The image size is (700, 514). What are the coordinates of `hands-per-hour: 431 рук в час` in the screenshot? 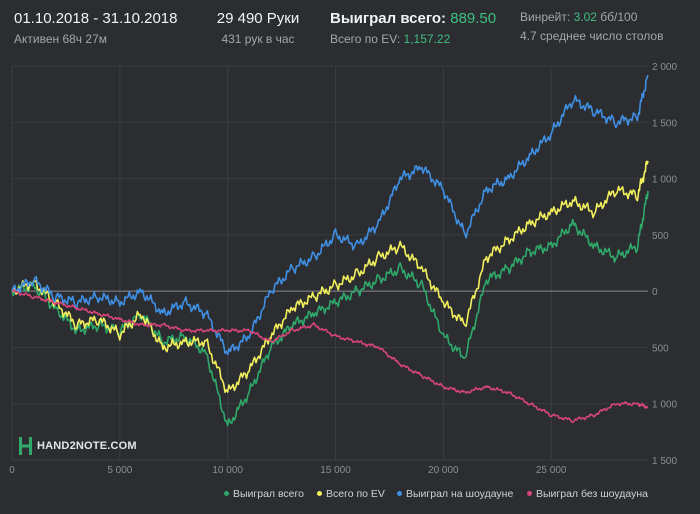 It's located at (258, 39).